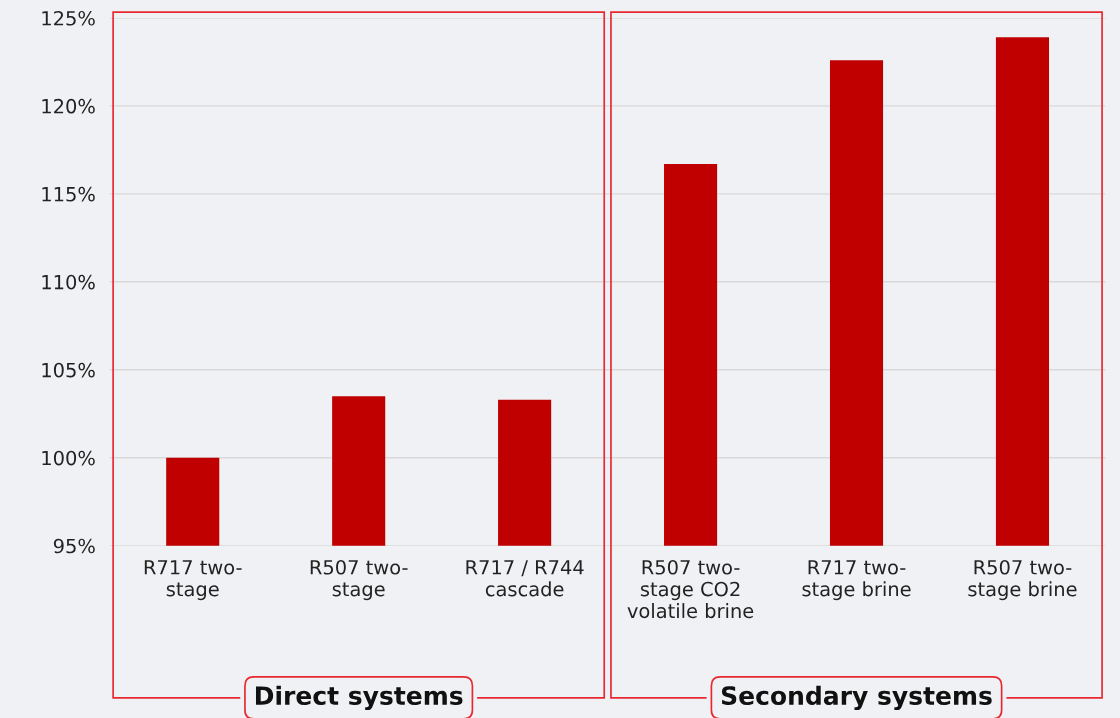  What do you see at coordinates (68, 458) in the screenshot?
I see `y-tick-label: 100%` at bounding box center [68, 458].